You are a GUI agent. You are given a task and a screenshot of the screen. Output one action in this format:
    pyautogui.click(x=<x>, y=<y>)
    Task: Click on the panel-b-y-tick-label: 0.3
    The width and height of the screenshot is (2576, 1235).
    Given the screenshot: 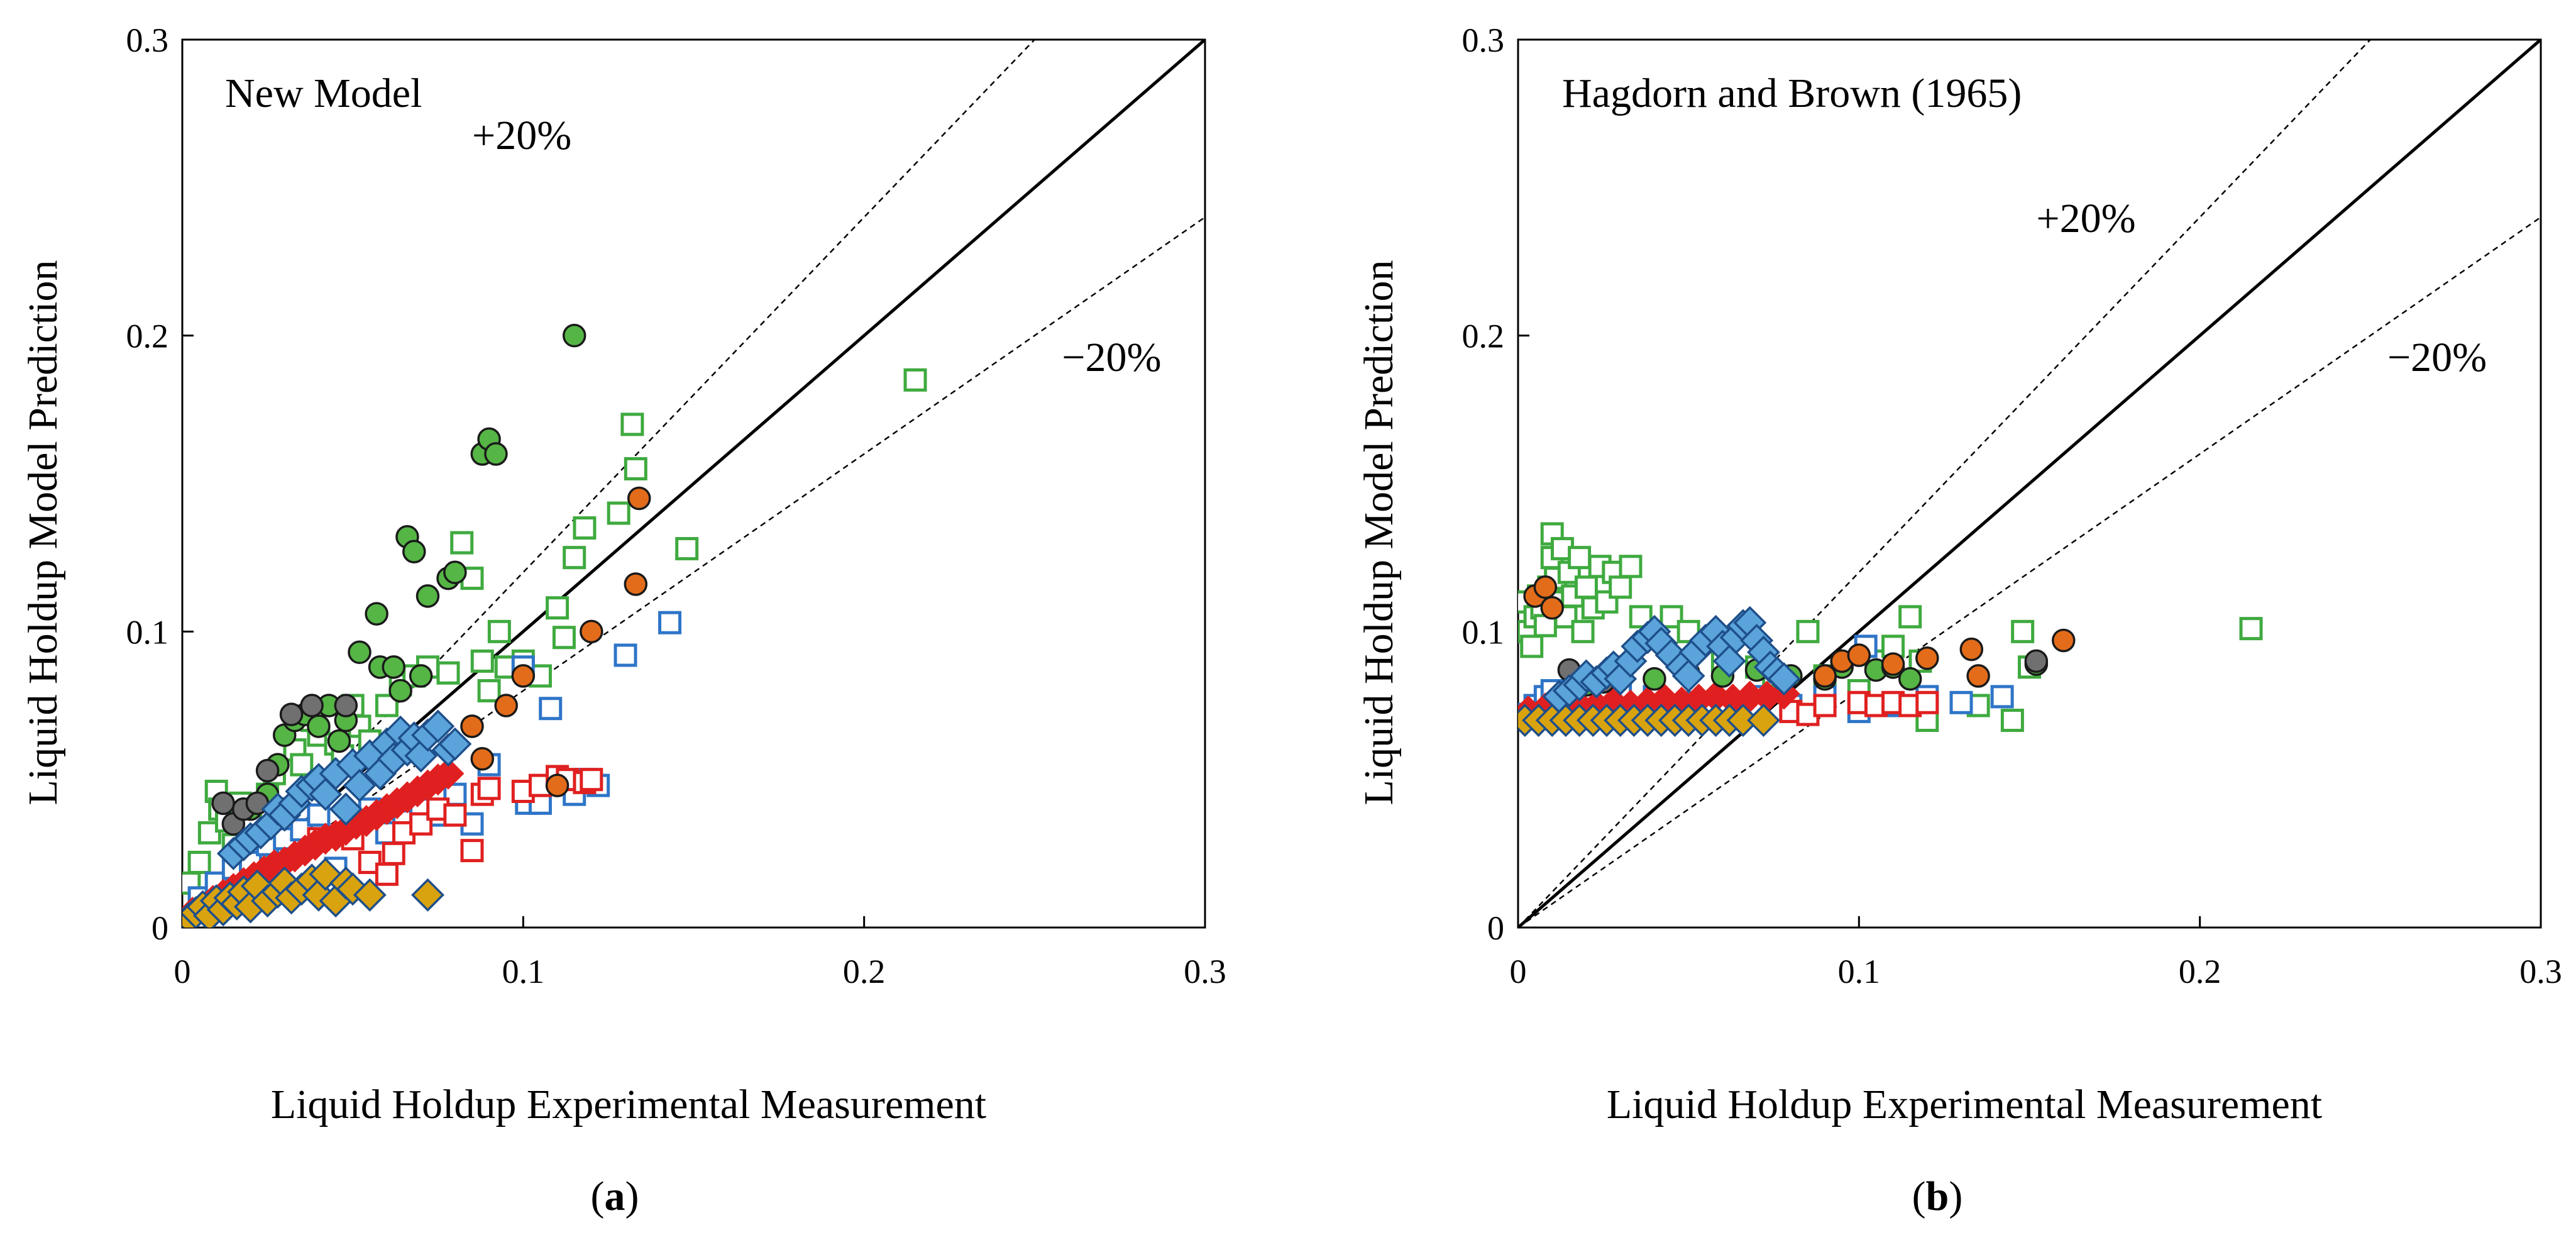 What is the action you would take?
    pyautogui.click(x=1484, y=40)
    